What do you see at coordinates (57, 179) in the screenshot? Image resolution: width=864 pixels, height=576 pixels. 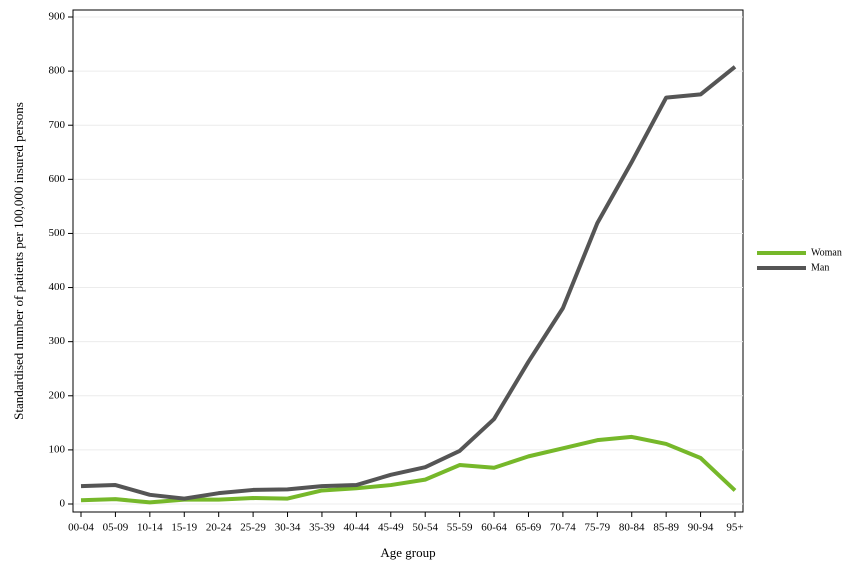 I see `y-tick-label: 600` at bounding box center [57, 179].